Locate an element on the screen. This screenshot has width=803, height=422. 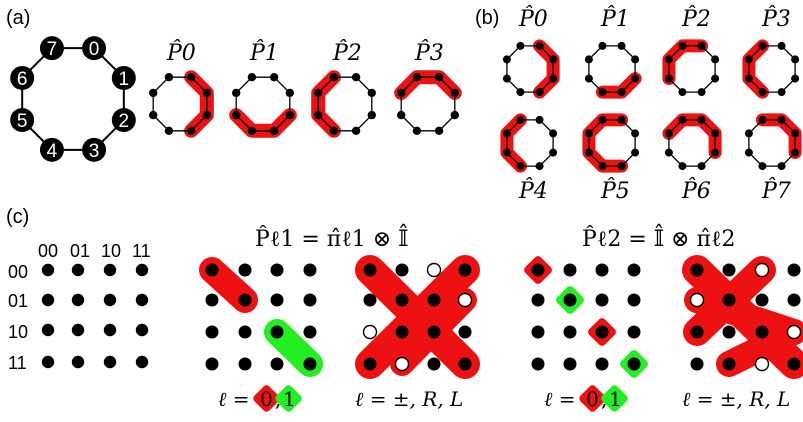
ring-a-node-label-3: 3 is located at coordinates (94, 151).